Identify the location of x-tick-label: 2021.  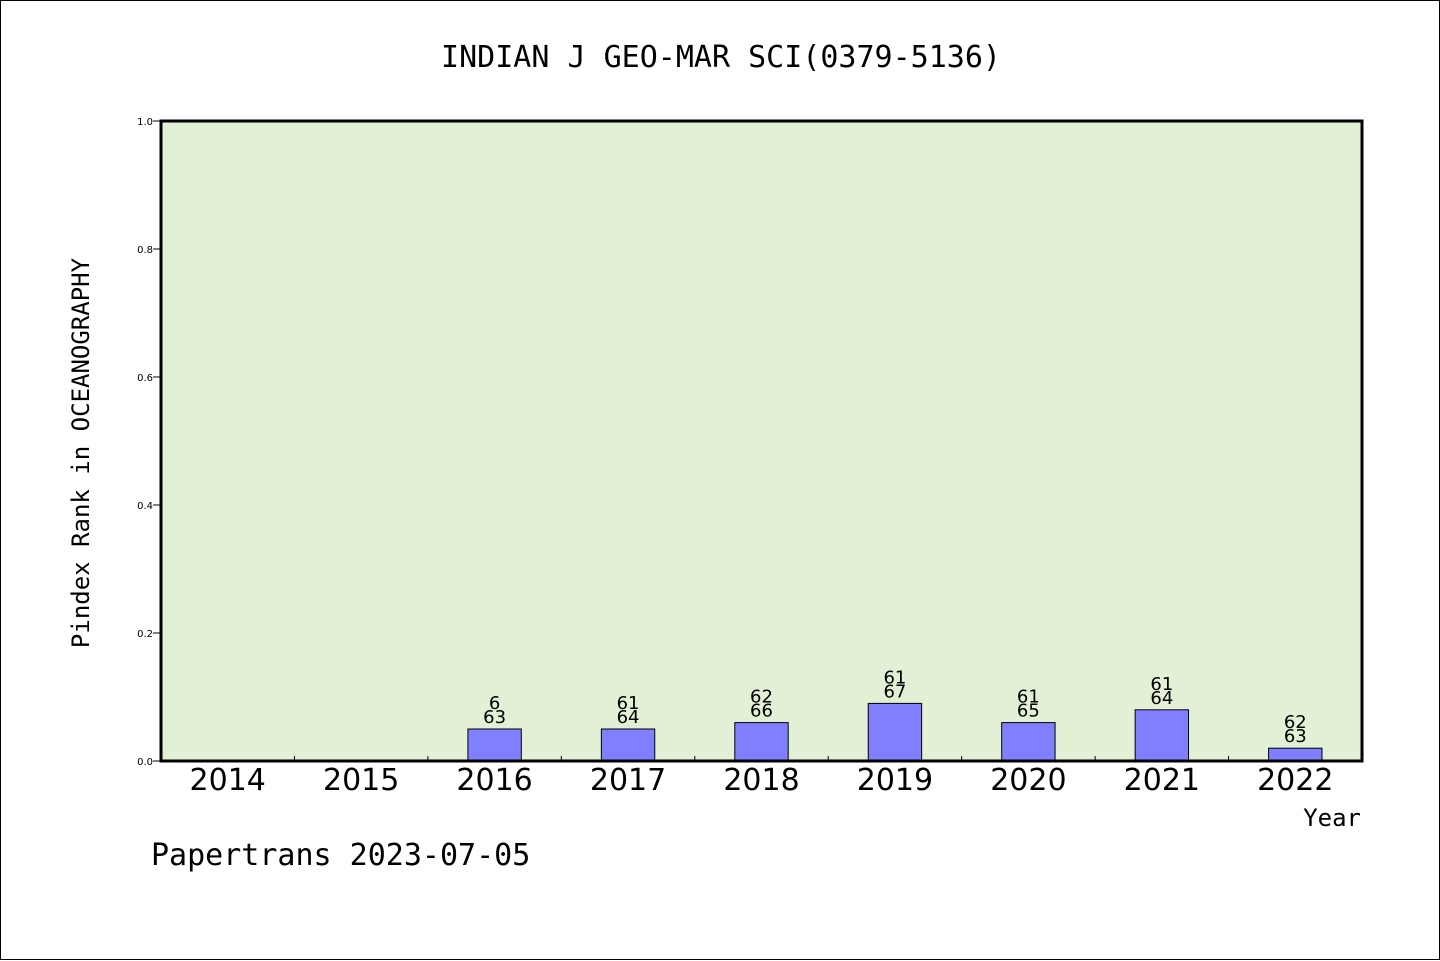
(1162, 780).